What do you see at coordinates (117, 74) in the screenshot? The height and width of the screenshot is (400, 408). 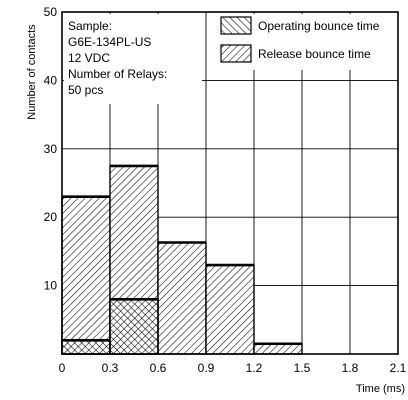 I see `relay-count-label: Number of Relays:` at bounding box center [117, 74].